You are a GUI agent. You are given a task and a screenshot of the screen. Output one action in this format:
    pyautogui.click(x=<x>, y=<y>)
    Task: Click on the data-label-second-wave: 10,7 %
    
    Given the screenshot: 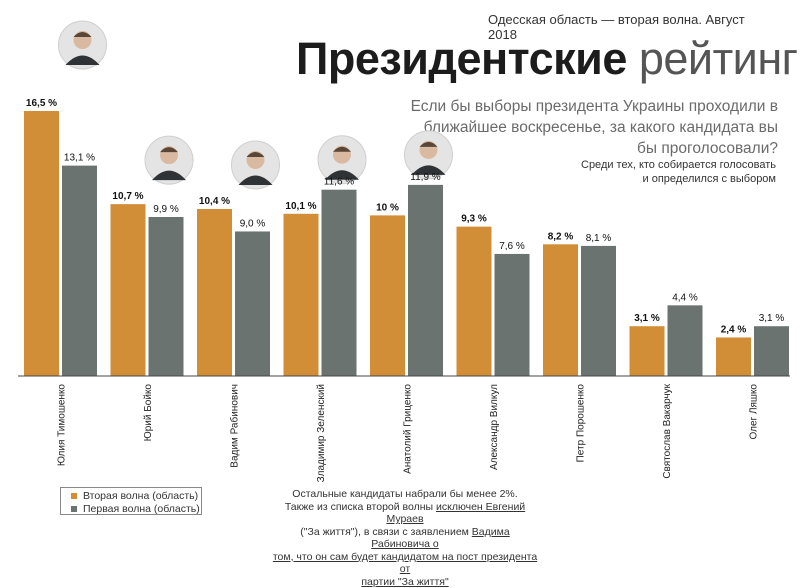 What is the action you would take?
    pyautogui.click(x=127, y=196)
    